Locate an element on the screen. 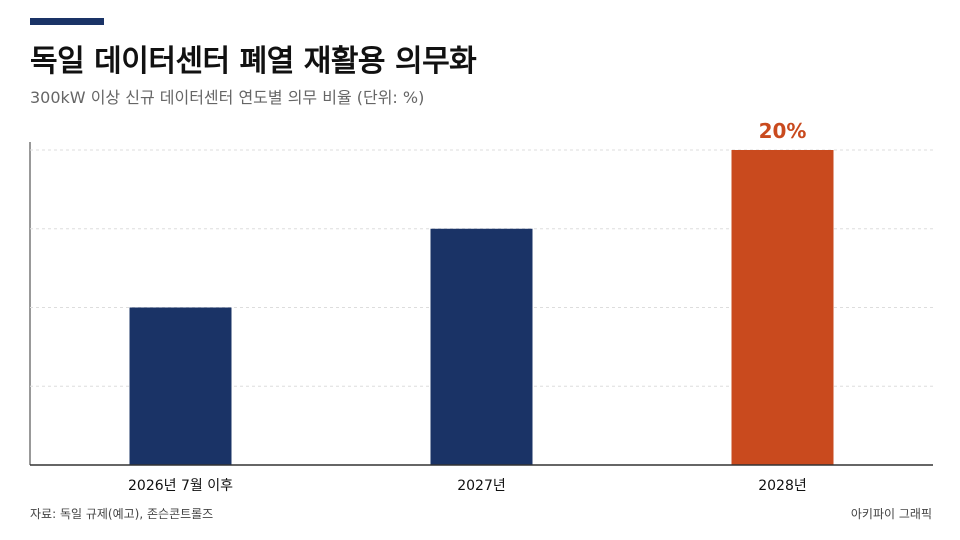  source-note: 자료: 독일 규제(예고), 존슨콘트롤즈 is located at coordinates (122, 514).